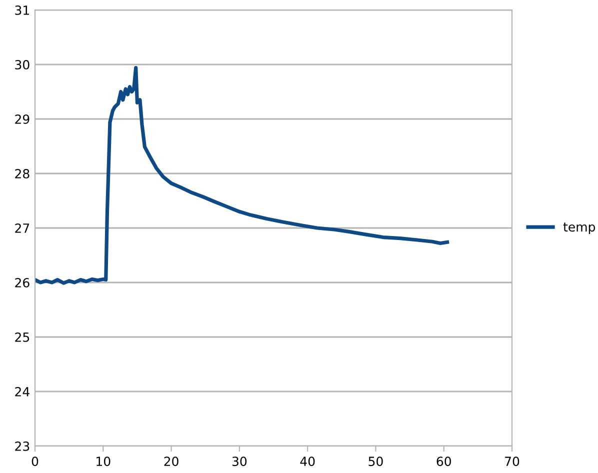 The image size is (598, 473). I want to click on x-tick-label: 60, so click(443, 461).